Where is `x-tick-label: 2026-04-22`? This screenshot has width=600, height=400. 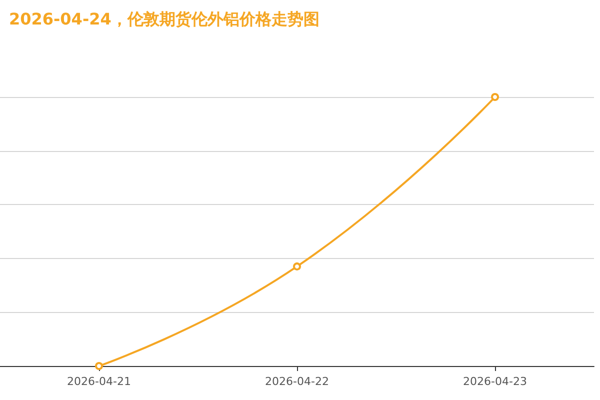 x-tick-label: 2026-04-22 is located at coordinates (297, 381).